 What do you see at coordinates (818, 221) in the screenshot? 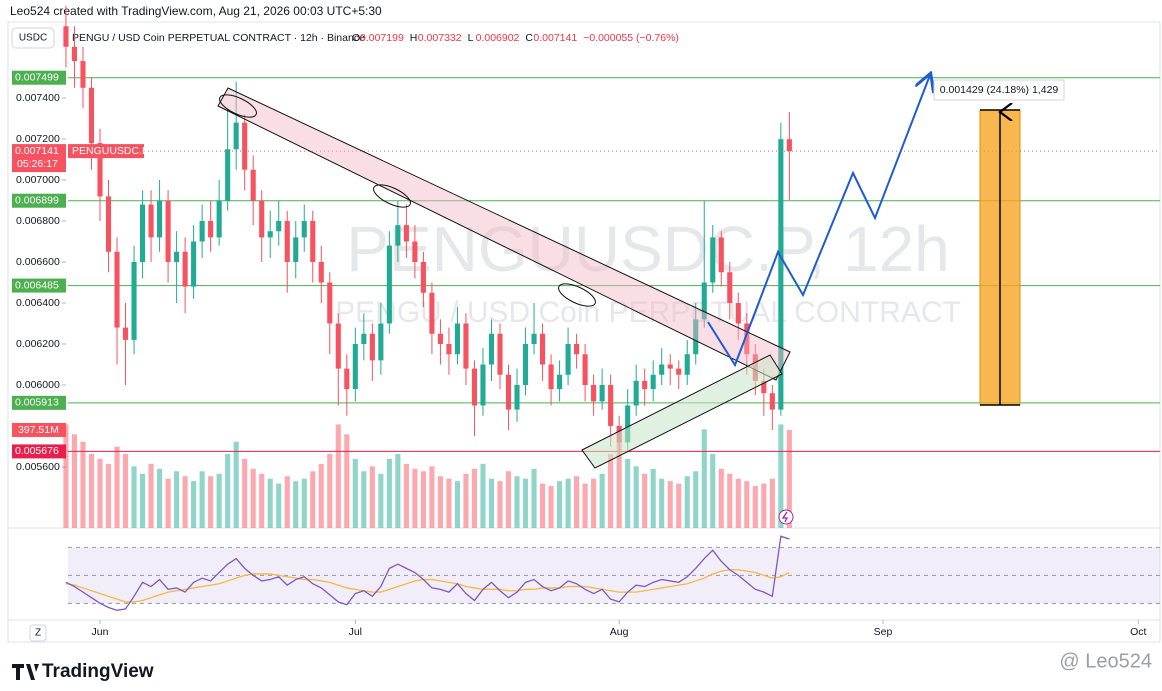
I see `projection-path` at bounding box center [818, 221].